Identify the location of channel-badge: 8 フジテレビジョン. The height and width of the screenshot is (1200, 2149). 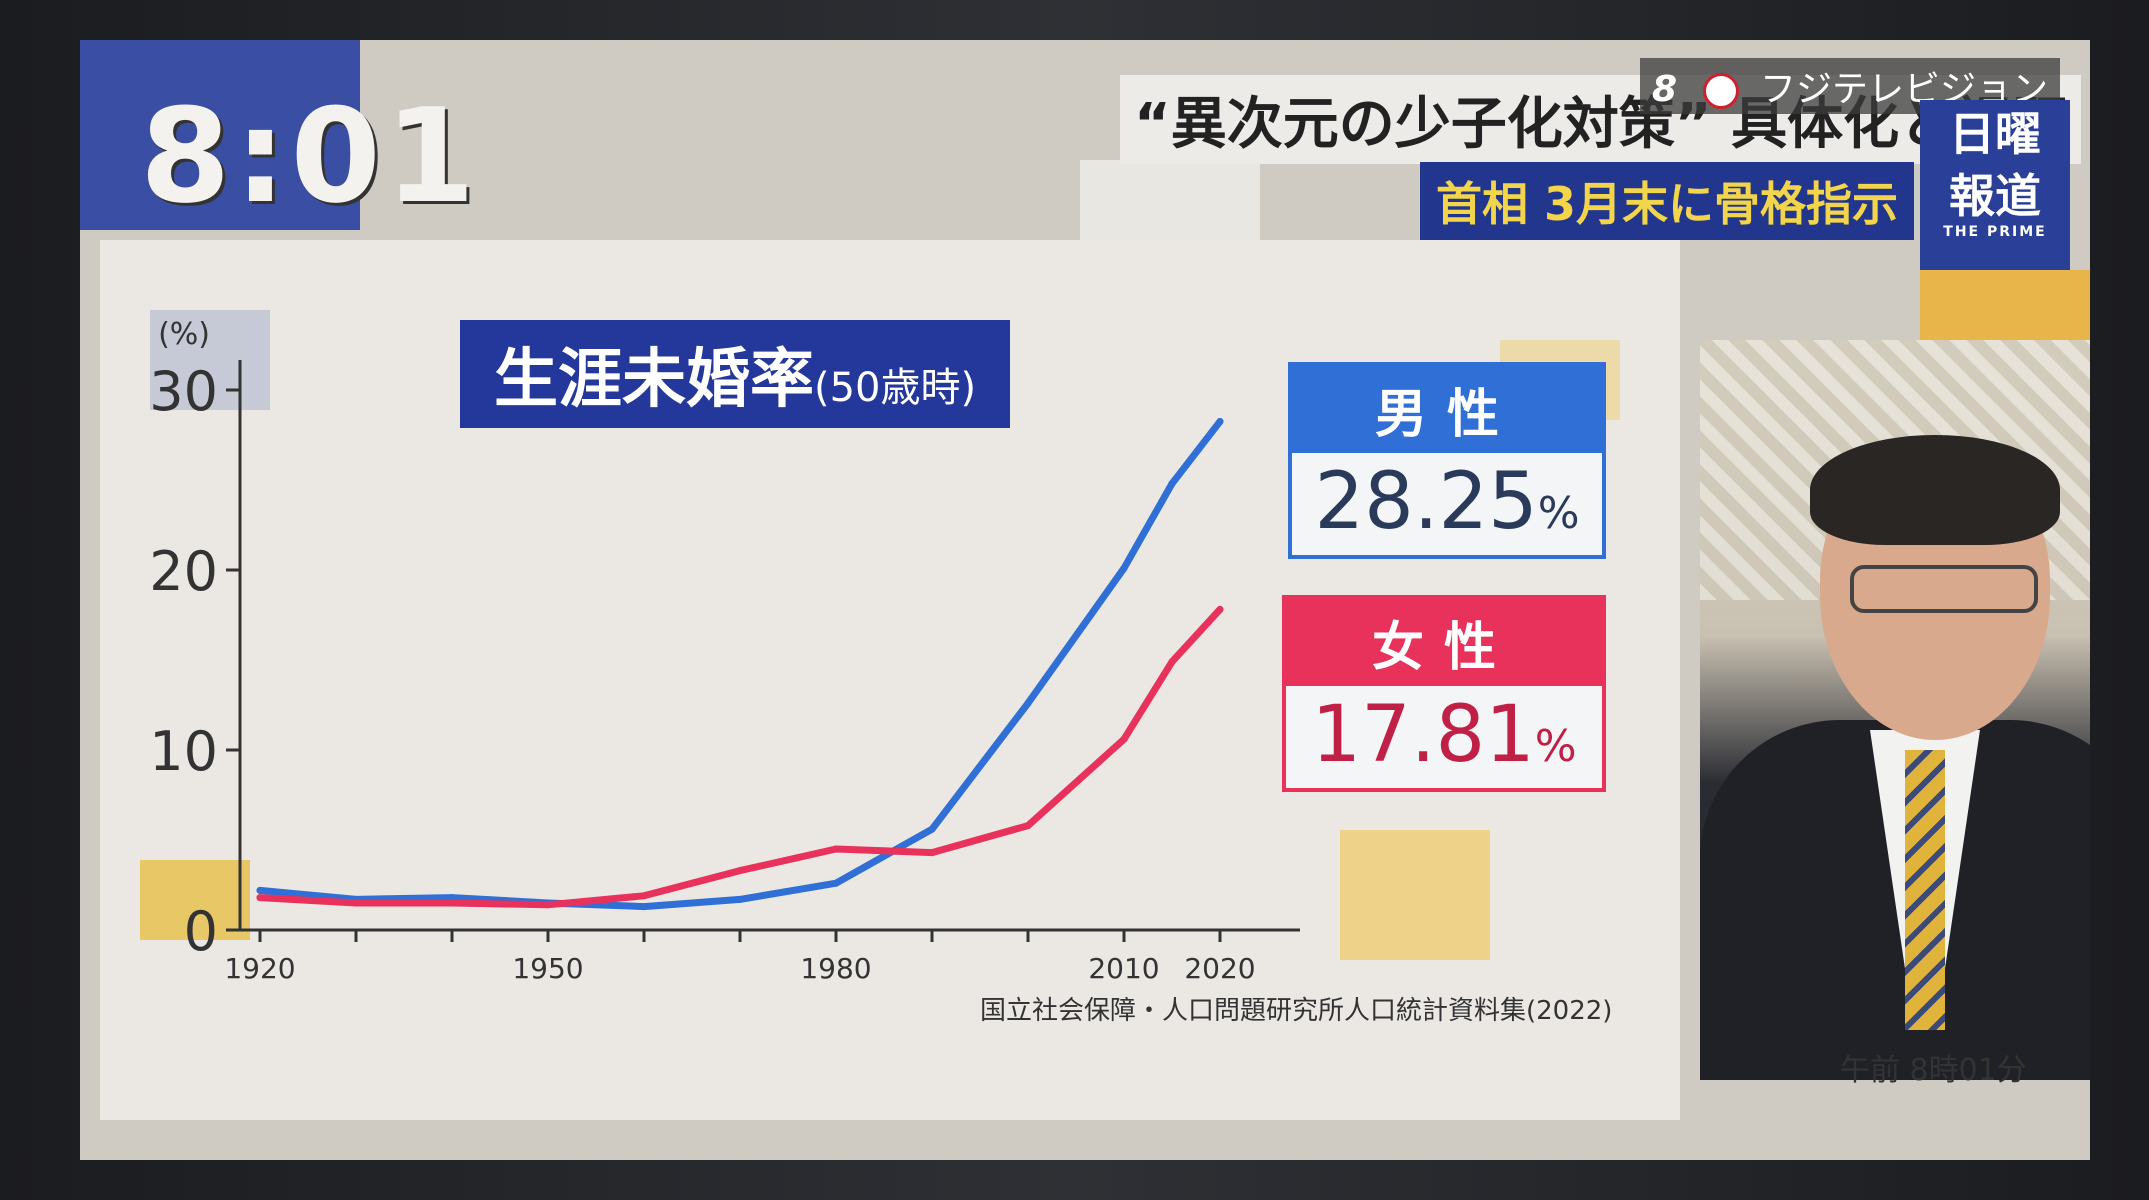
(1850, 86).